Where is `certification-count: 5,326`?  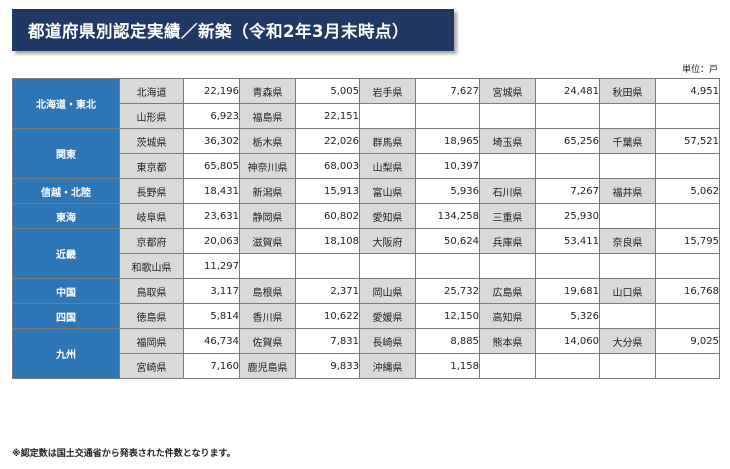
certification-count: 5,326 is located at coordinates (567, 316).